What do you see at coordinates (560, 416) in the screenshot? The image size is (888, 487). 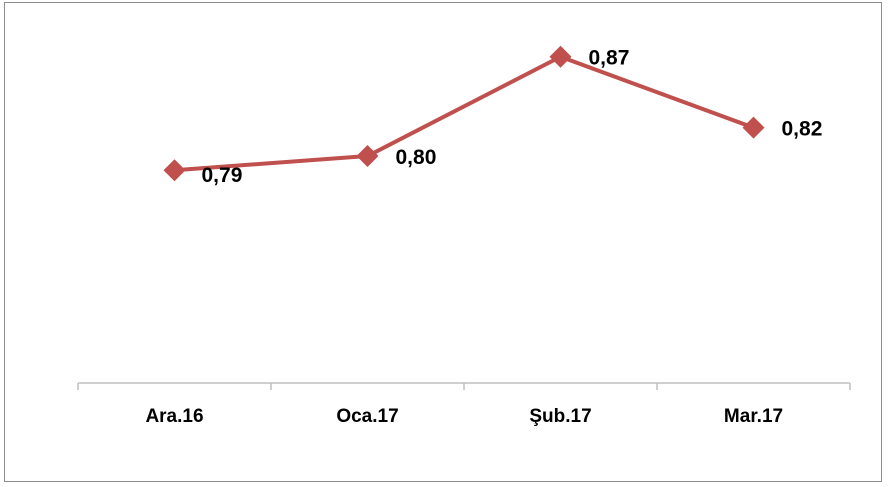 I see `x-tick-label: Şub.17` at bounding box center [560, 416].